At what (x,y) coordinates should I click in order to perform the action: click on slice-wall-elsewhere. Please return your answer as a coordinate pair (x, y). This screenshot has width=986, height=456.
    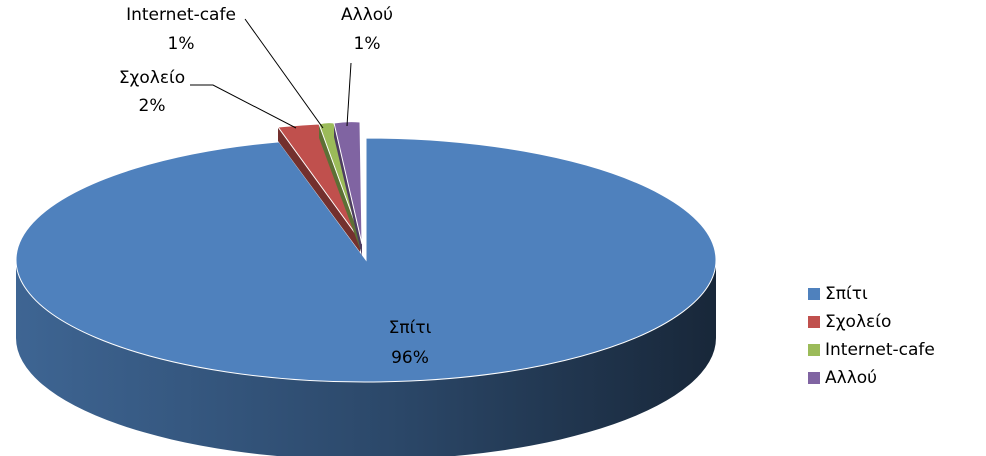
    Looking at the image, I should click on (348, 189).